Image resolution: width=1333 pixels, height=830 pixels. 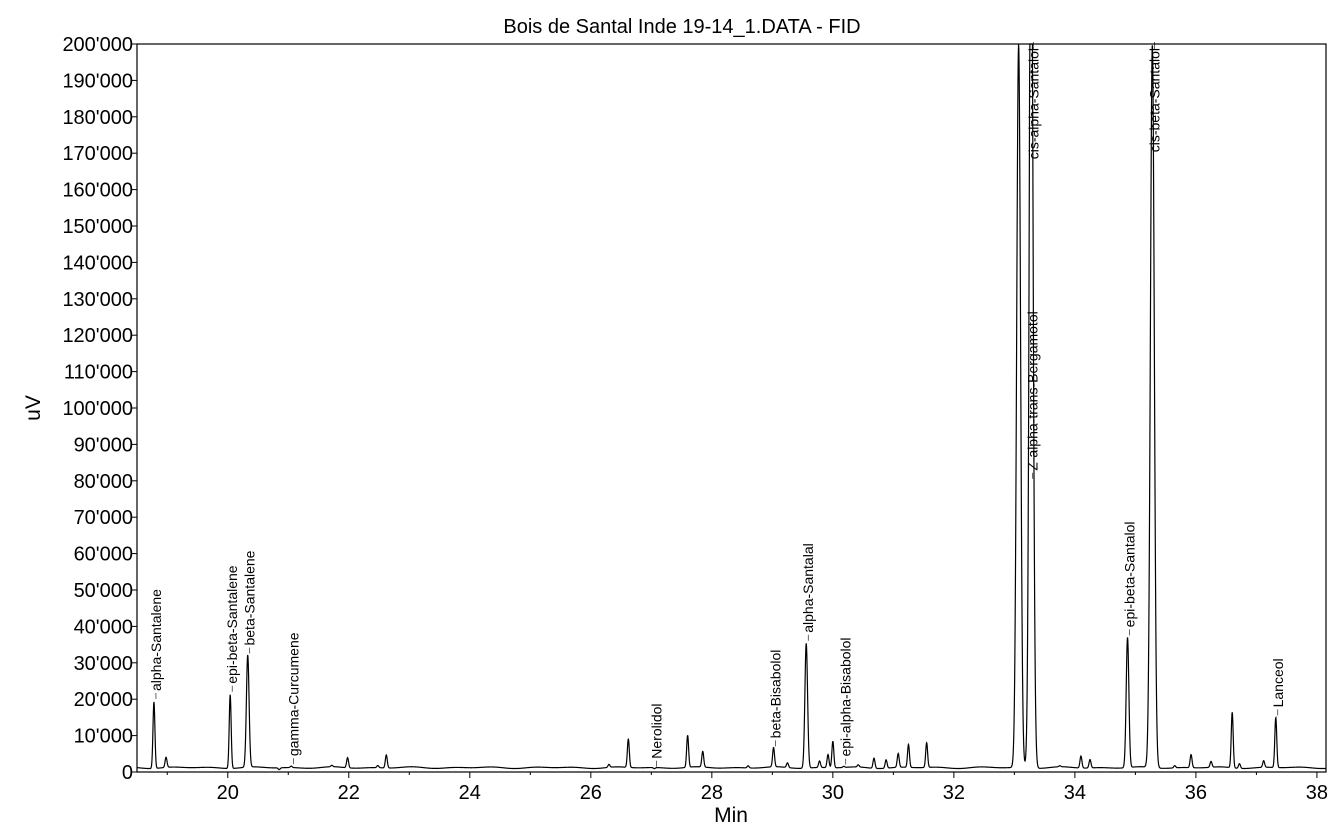 I want to click on peak-label: cis-beta-Santalol, so click(x=1154, y=100).